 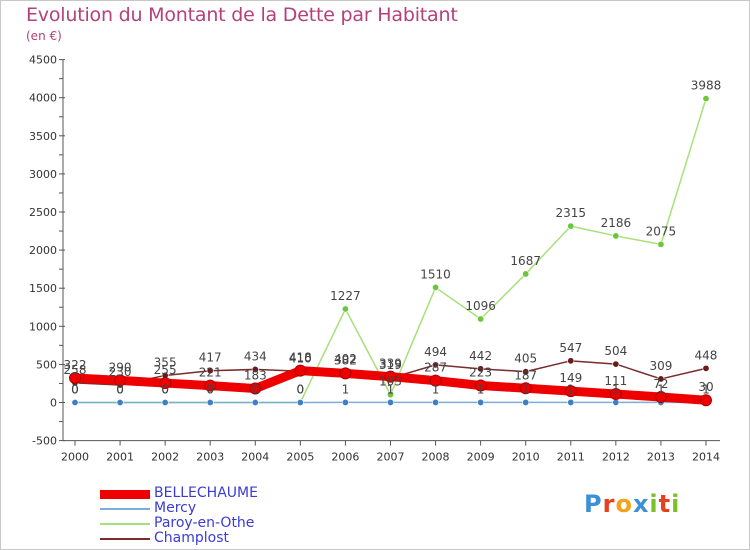 What do you see at coordinates (255, 356) in the screenshot?
I see `data-label: 434` at bounding box center [255, 356].